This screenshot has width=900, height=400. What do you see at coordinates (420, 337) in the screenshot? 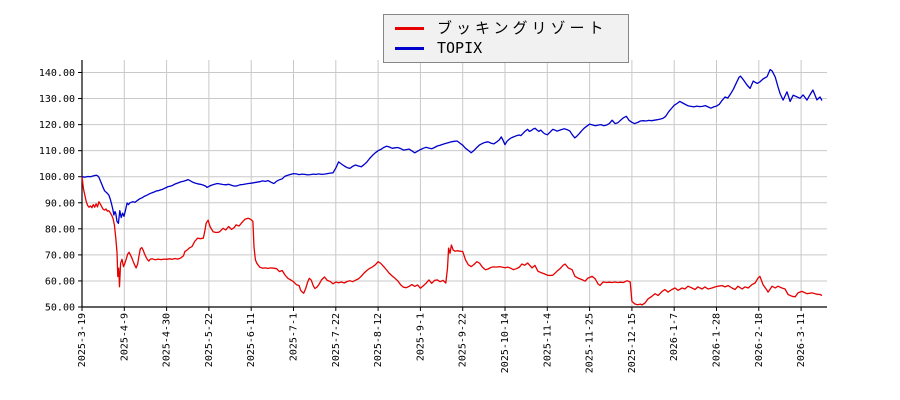
I see `x-tick-label: 2025-9-1` at bounding box center [420, 337].